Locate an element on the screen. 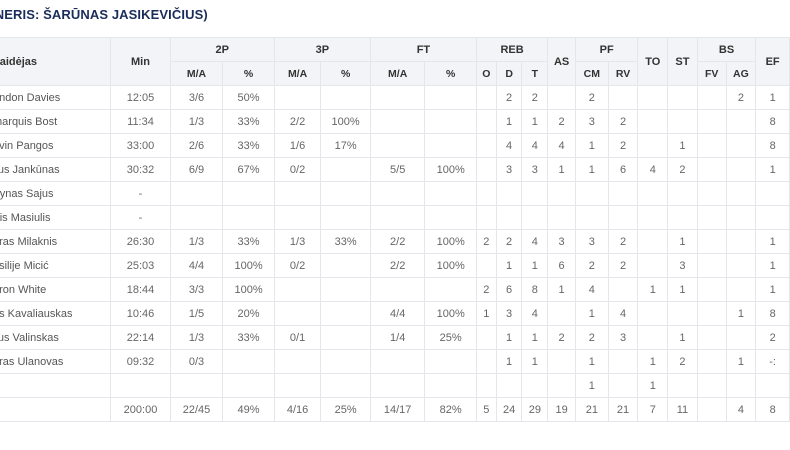 This screenshot has height=450, width=790. player-name: rtis Masiulis is located at coordinates (56, 217).